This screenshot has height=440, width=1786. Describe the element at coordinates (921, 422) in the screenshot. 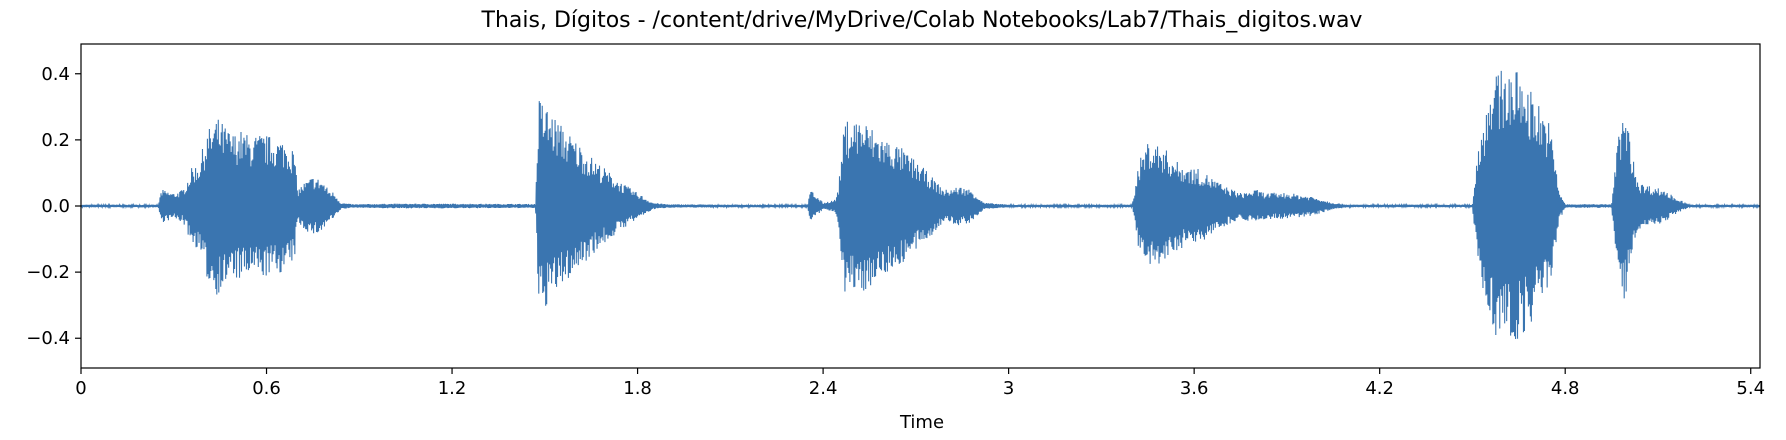

I see `x-axis-label: Time` at that location.